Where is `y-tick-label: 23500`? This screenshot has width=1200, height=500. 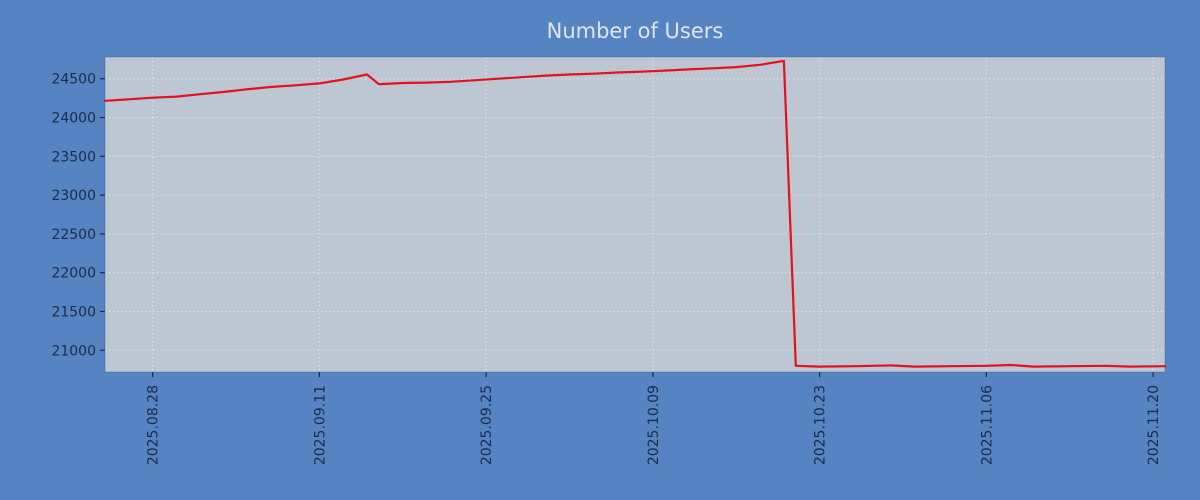
y-tick-label: 23500 is located at coordinates (73, 157).